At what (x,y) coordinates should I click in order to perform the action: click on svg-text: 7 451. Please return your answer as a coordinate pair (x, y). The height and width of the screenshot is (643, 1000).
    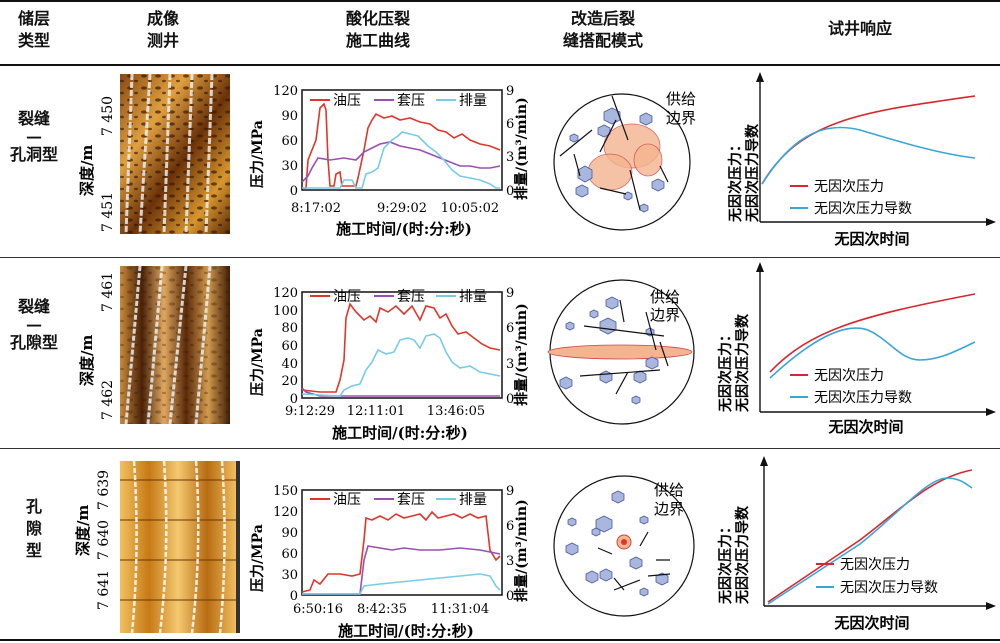
    Looking at the image, I should click on (108, 212).